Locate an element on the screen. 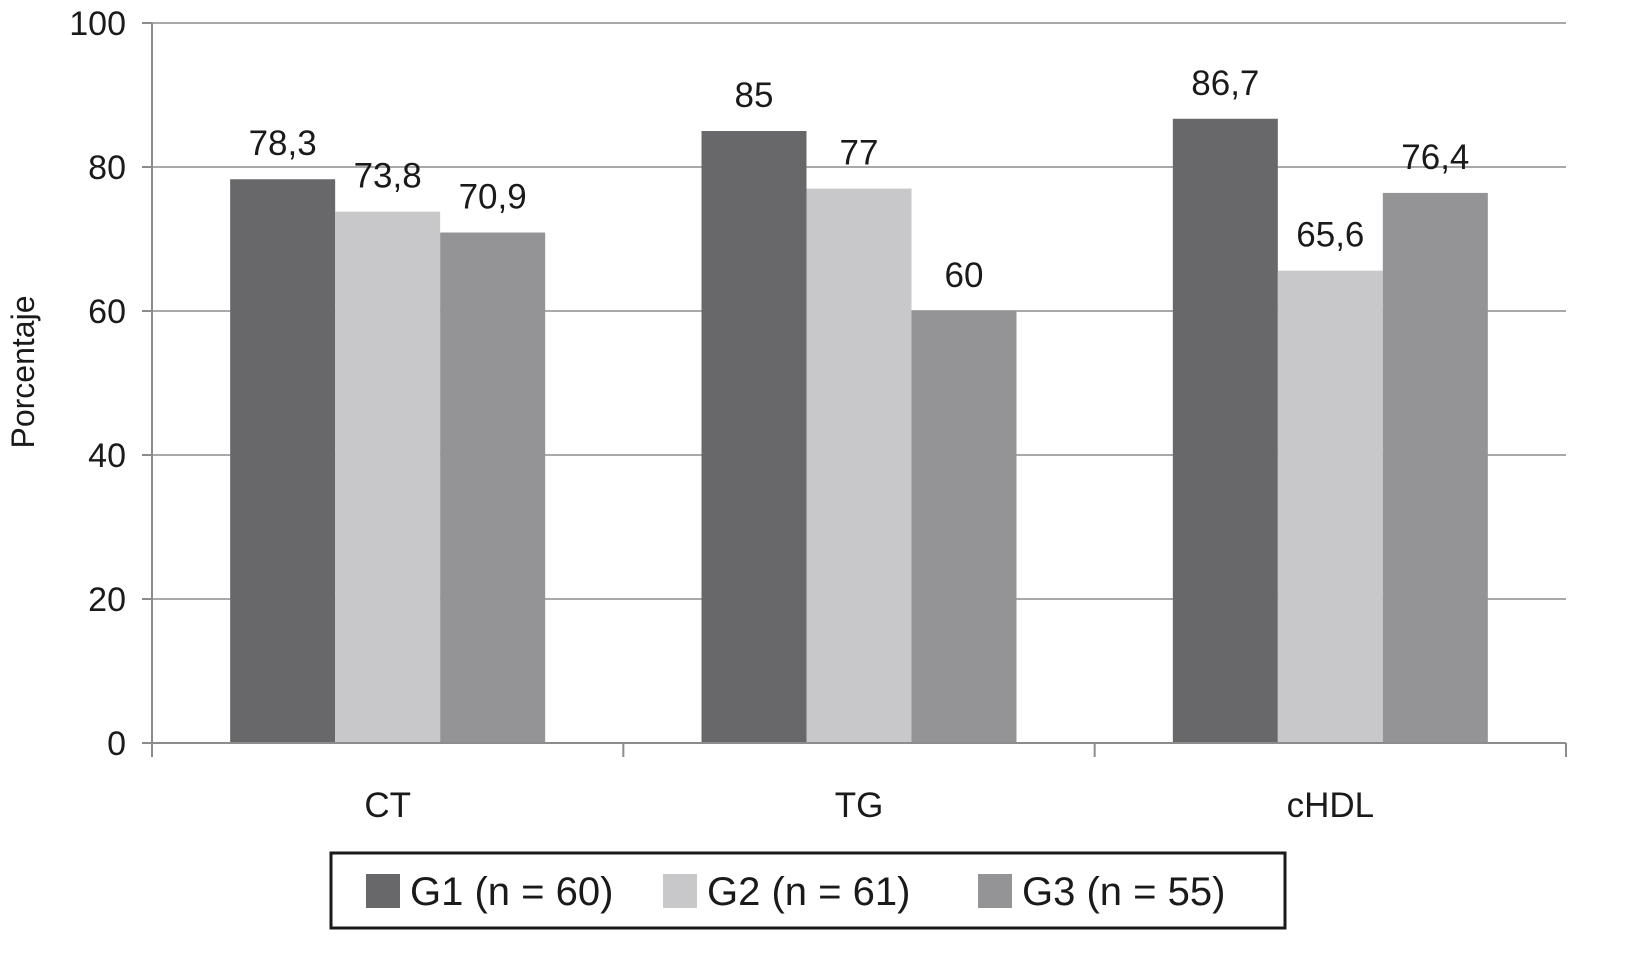 The image size is (1627, 966). y-tick-label: 0 is located at coordinates (116, 744).